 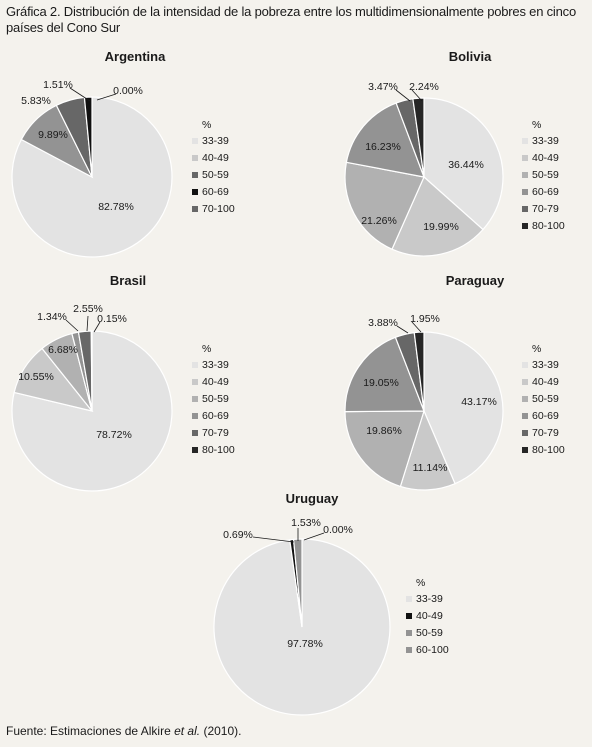 What do you see at coordinates (429, 616) in the screenshot?
I see `legend-label-uruguay-40-49: 40-49` at bounding box center [429, 616].